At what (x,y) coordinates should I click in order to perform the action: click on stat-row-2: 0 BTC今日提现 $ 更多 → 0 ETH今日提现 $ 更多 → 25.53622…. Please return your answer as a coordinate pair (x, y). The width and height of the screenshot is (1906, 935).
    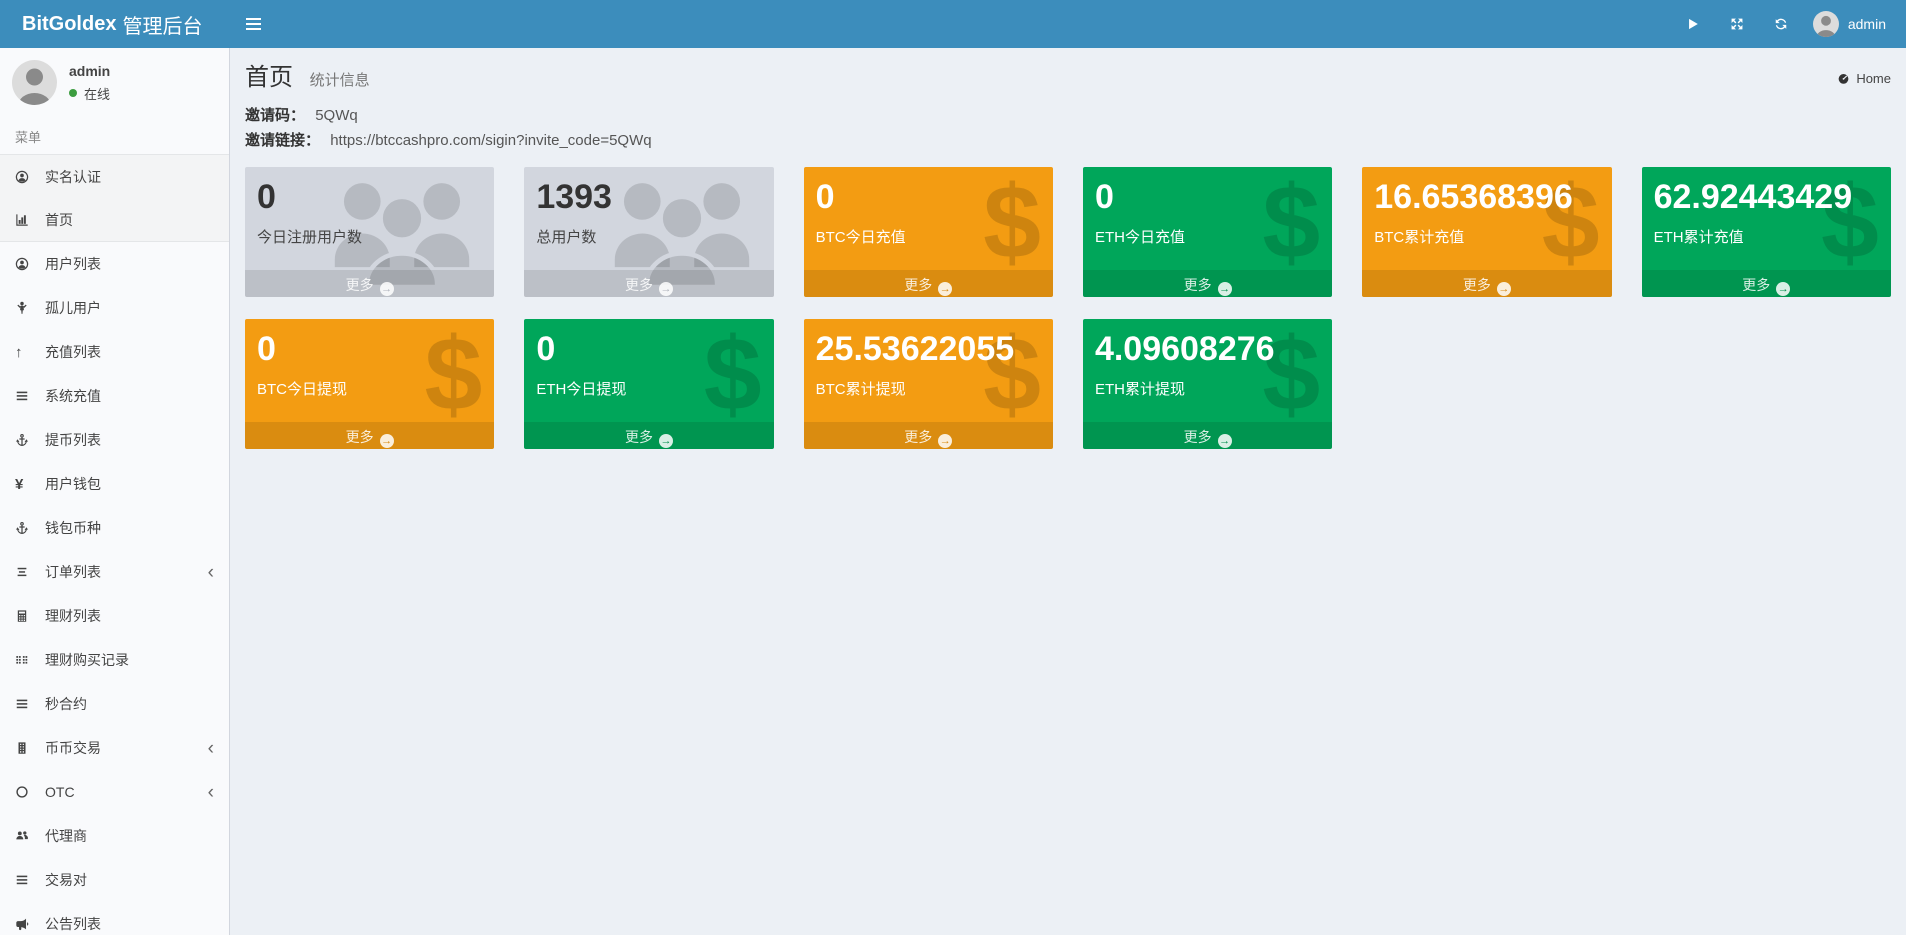
    Looking at the image, I should click on (1068, 395).